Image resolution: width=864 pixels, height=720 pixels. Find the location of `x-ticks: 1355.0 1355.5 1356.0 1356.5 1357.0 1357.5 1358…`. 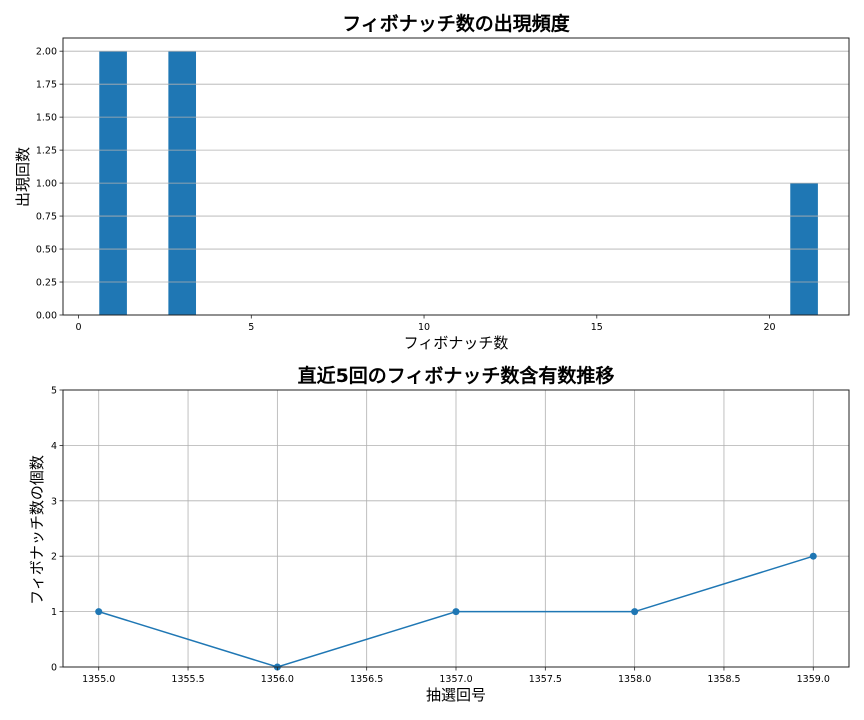

x-ticks: 1355.0 1355.5 1356.0 1356.5 1357.0 1357.5 1358… is located at coordinates (456, 676).